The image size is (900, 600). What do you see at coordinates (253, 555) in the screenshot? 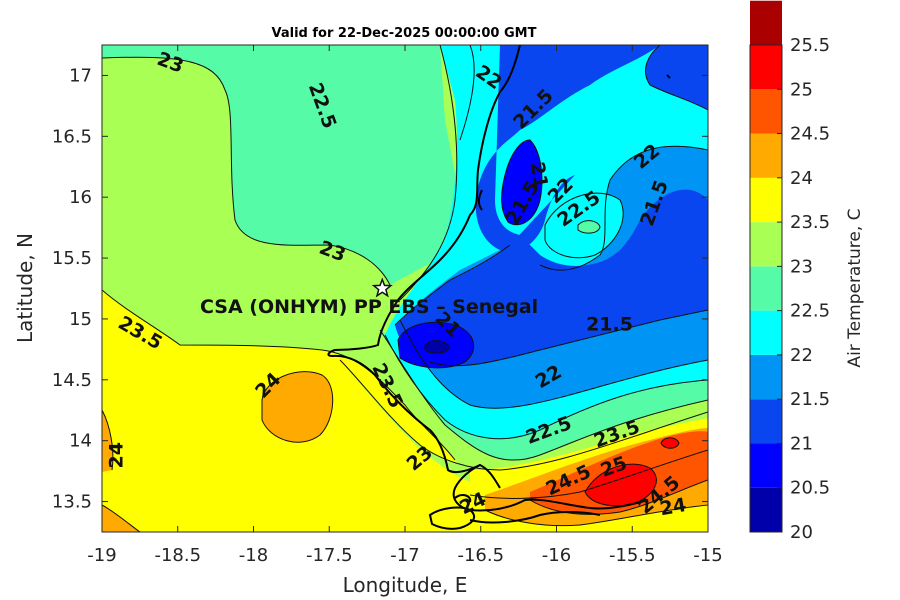
I see `x-tick-label: -18` at bounding box center [253, 555].